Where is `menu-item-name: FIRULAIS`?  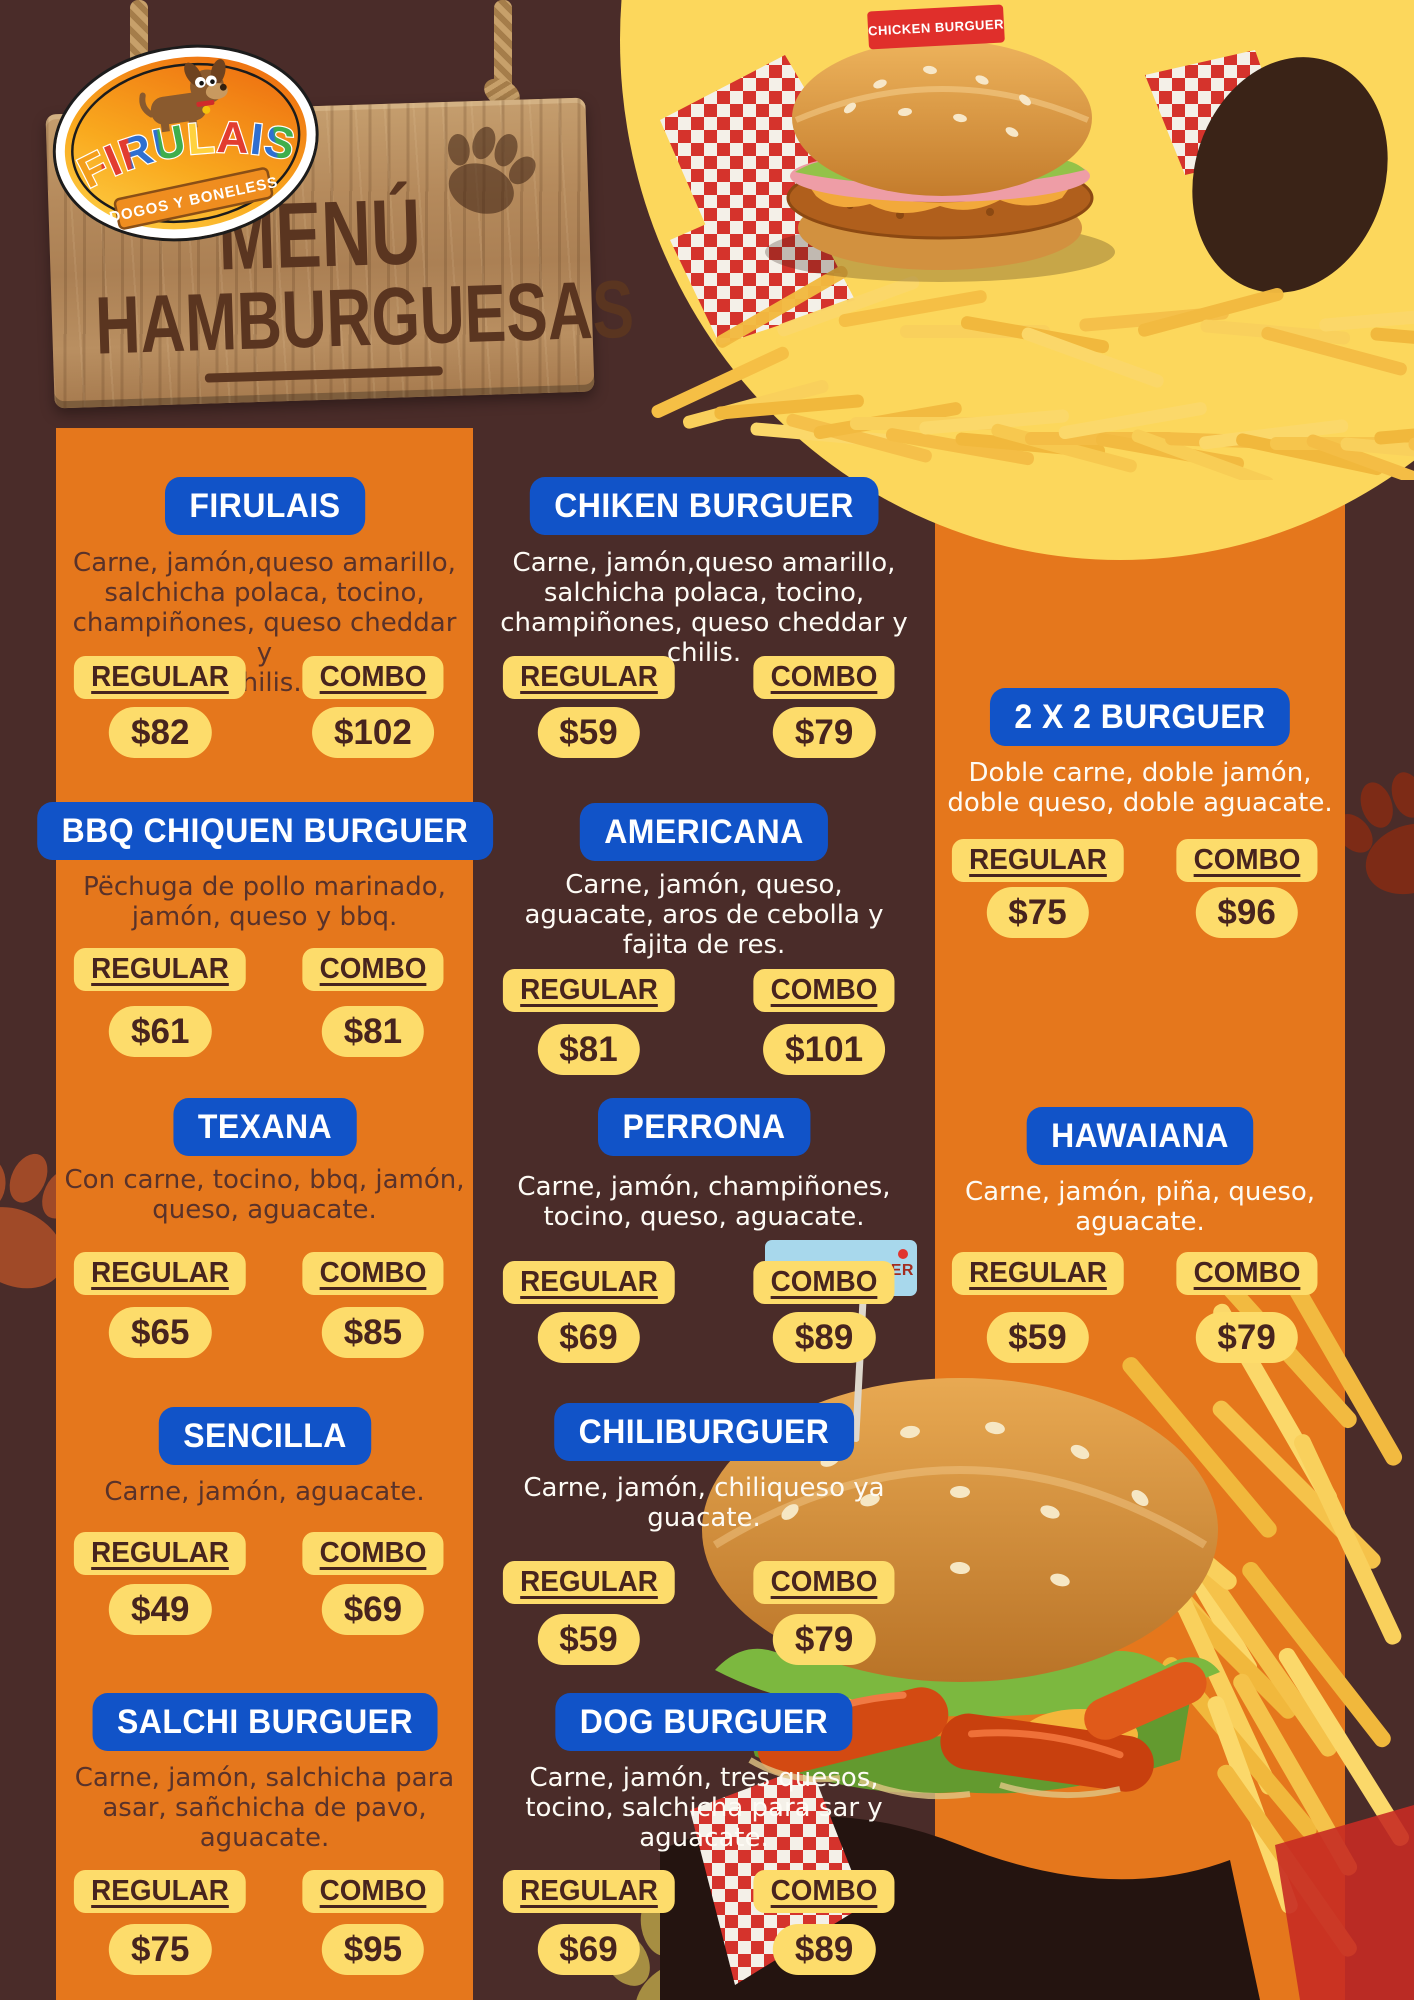
menu-item-name: FIRULAIS is located at coordinates (264, 506).